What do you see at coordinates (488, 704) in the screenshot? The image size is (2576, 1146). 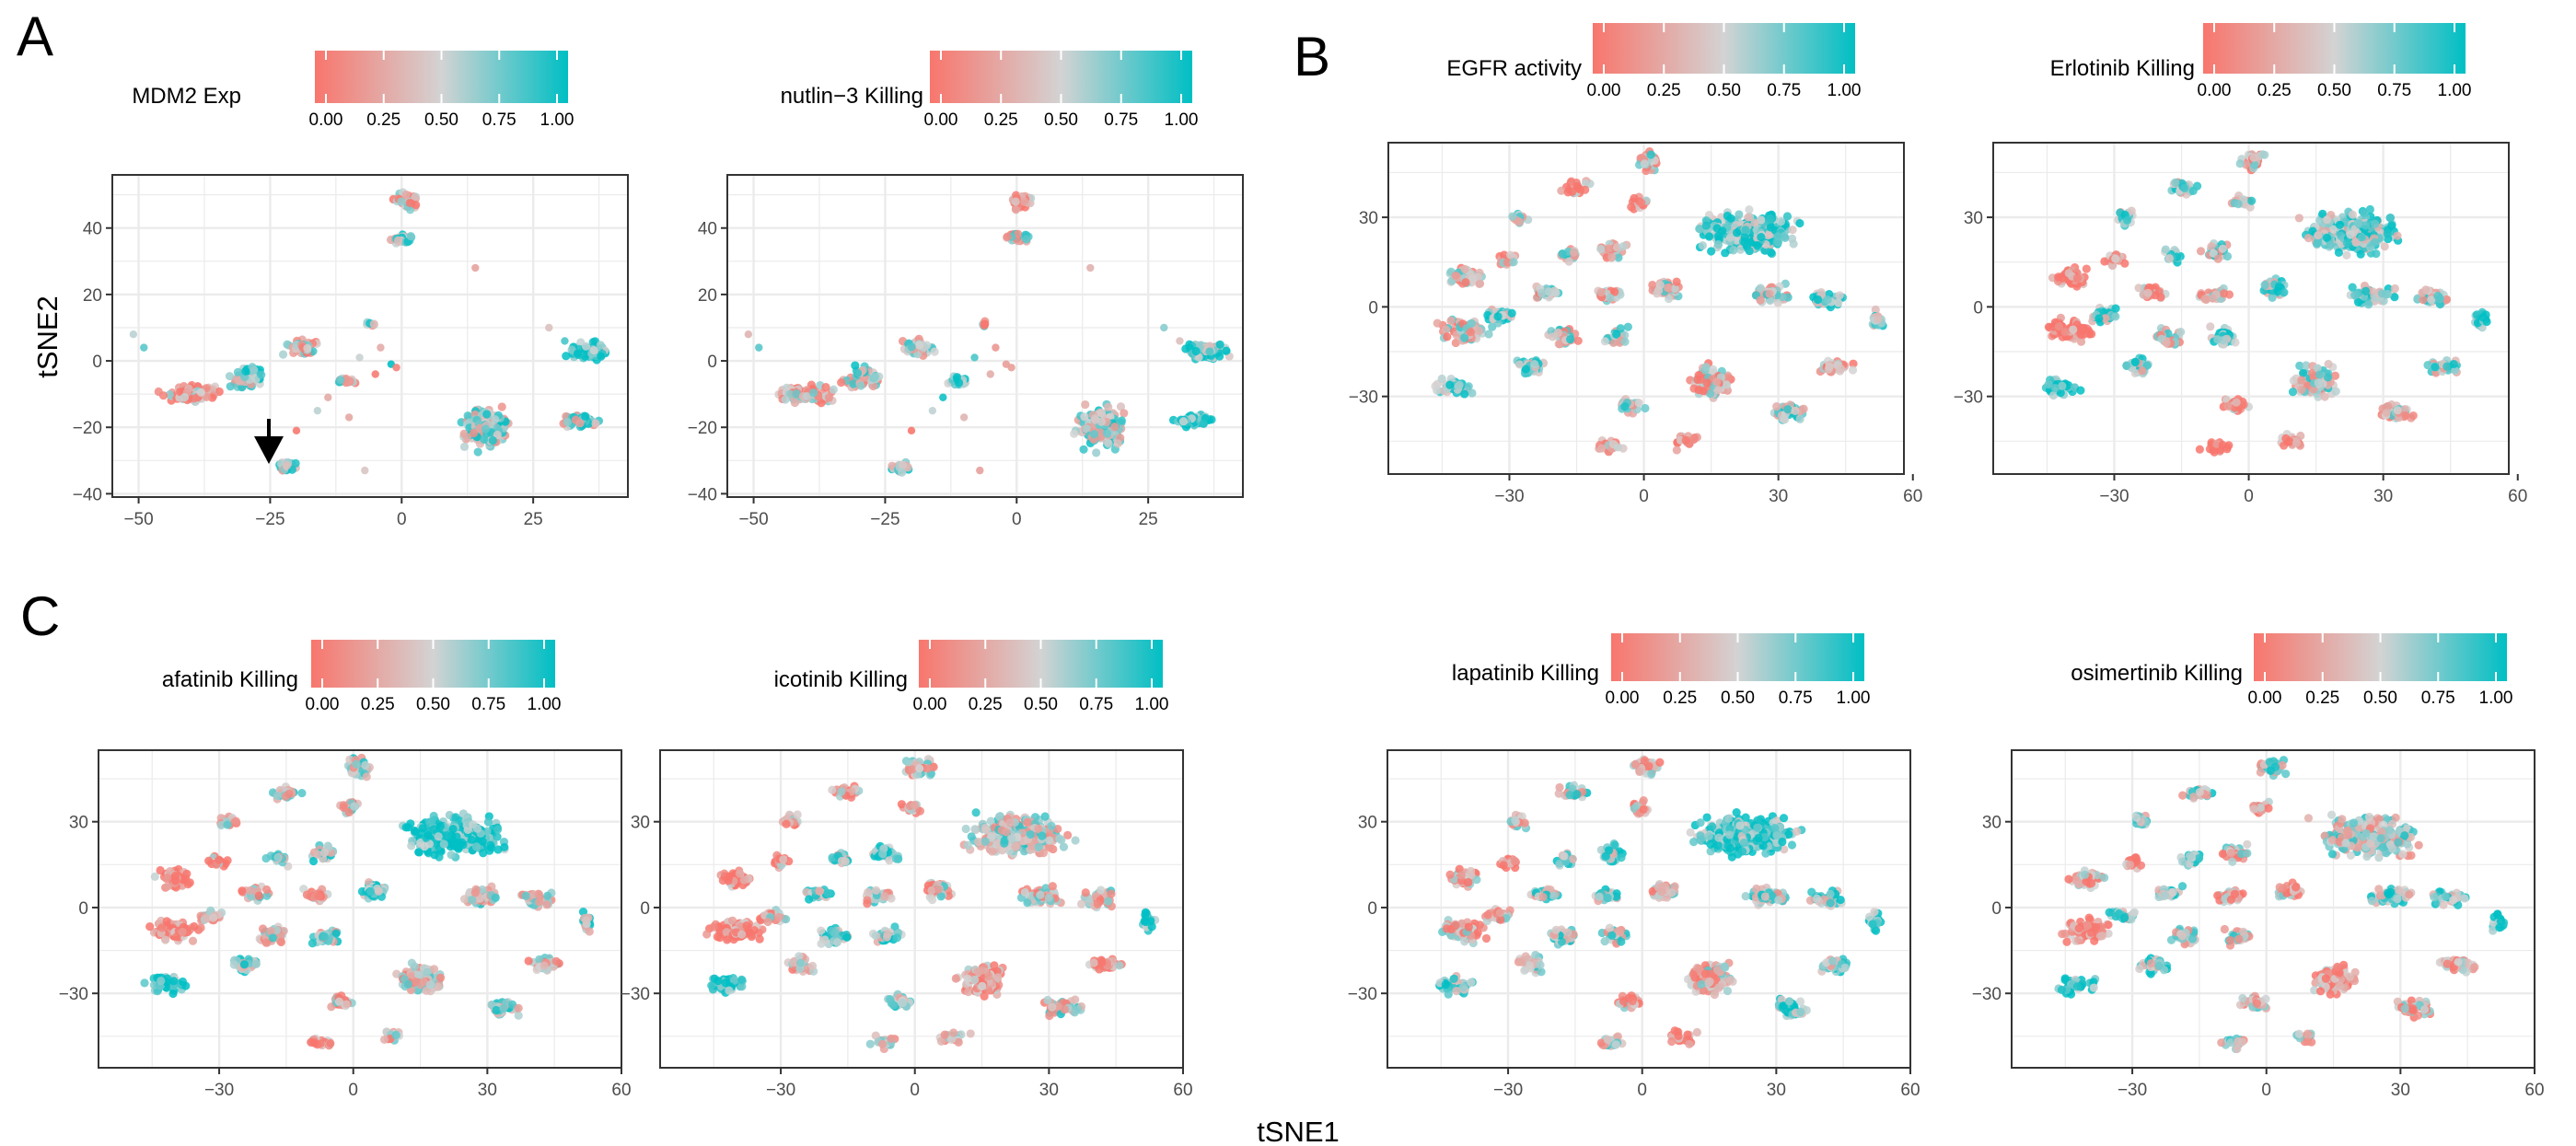 I see `colorbar-tick-label: 0.75` at bounding box center [488, 704].